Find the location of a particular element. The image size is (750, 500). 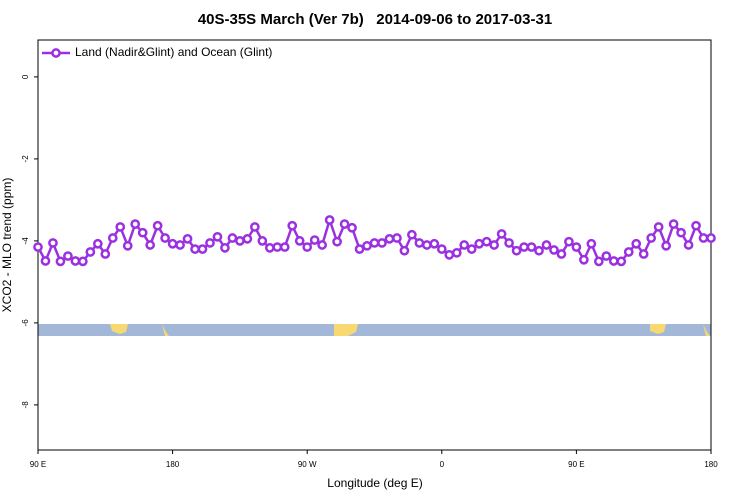

y-tick-label: 0 is located at coordinates (25, 76).